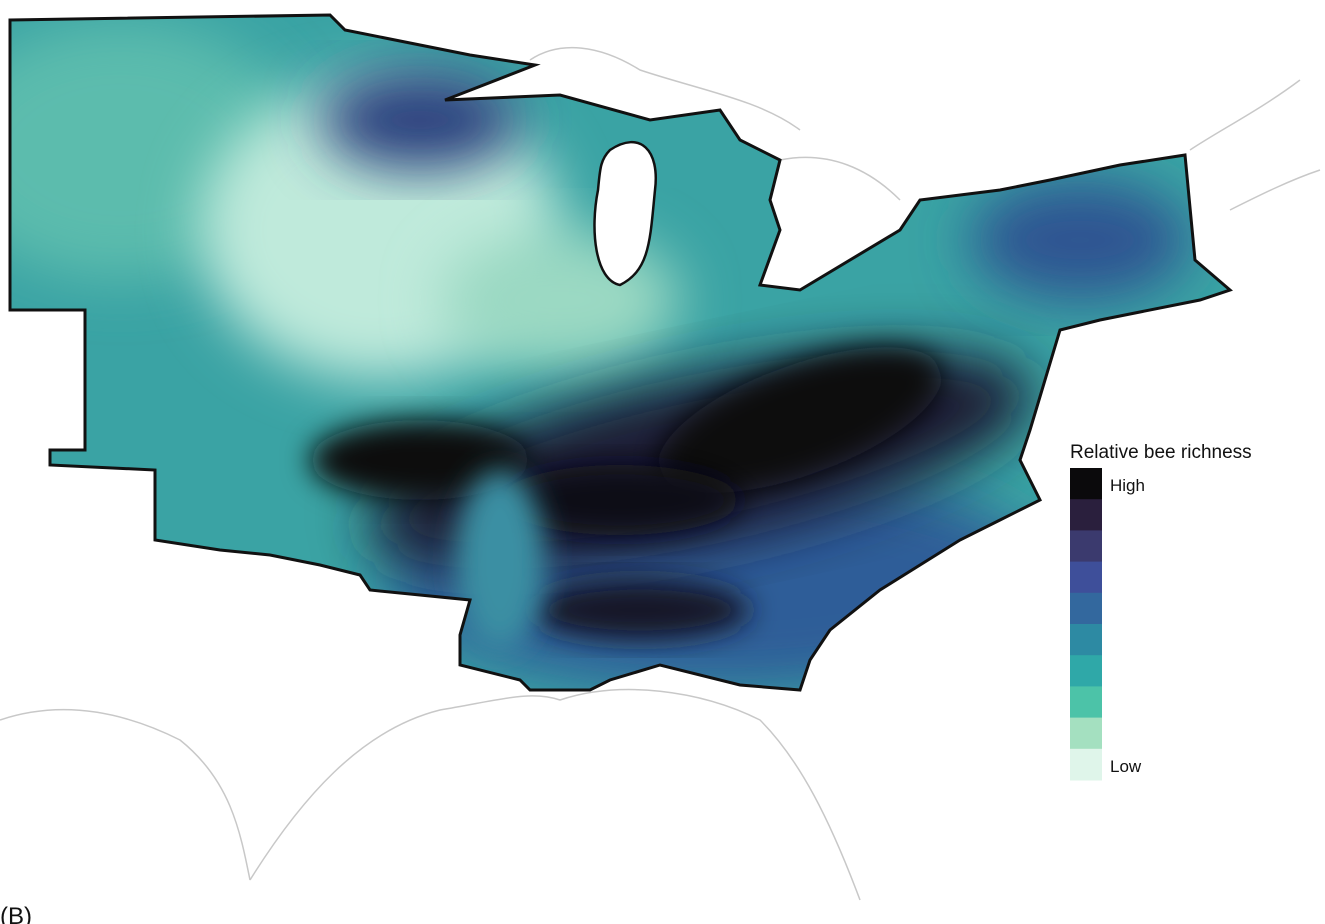 The image size is (1325, 924). Describe the element at coordinates (1126, 766) in the screenshot. I see `legend-low-label: Low` at that location.